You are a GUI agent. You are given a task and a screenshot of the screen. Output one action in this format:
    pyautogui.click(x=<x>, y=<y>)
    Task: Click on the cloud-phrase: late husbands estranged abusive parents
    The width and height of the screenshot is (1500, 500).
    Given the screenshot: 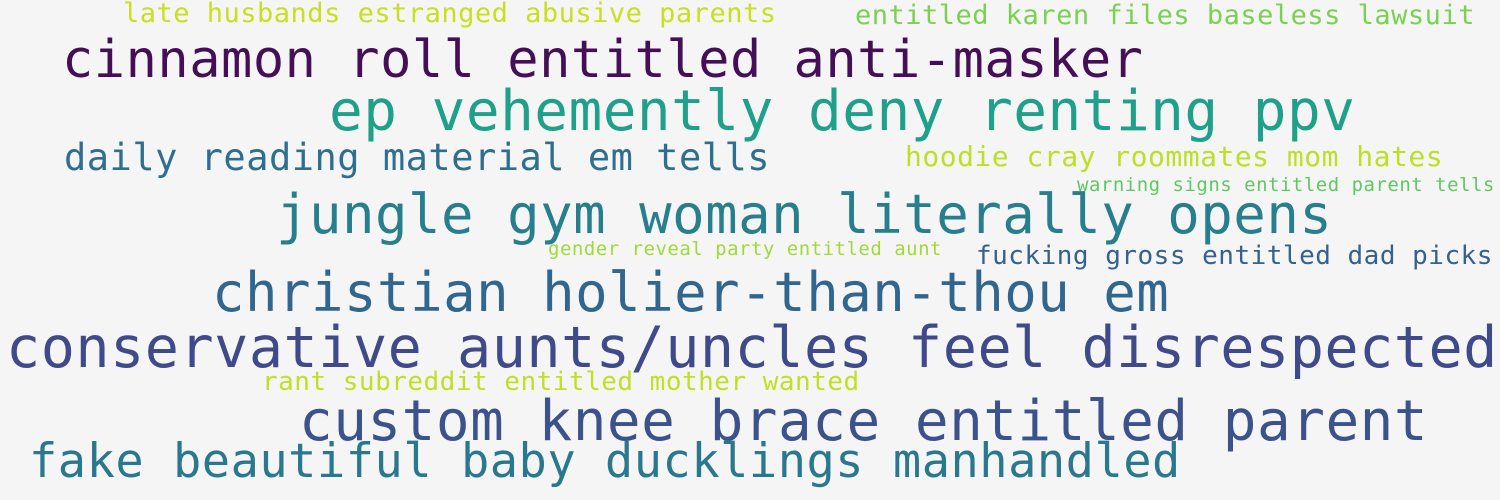 What is the action you would take?
    pyautogui.click(x=450, y=14)
    